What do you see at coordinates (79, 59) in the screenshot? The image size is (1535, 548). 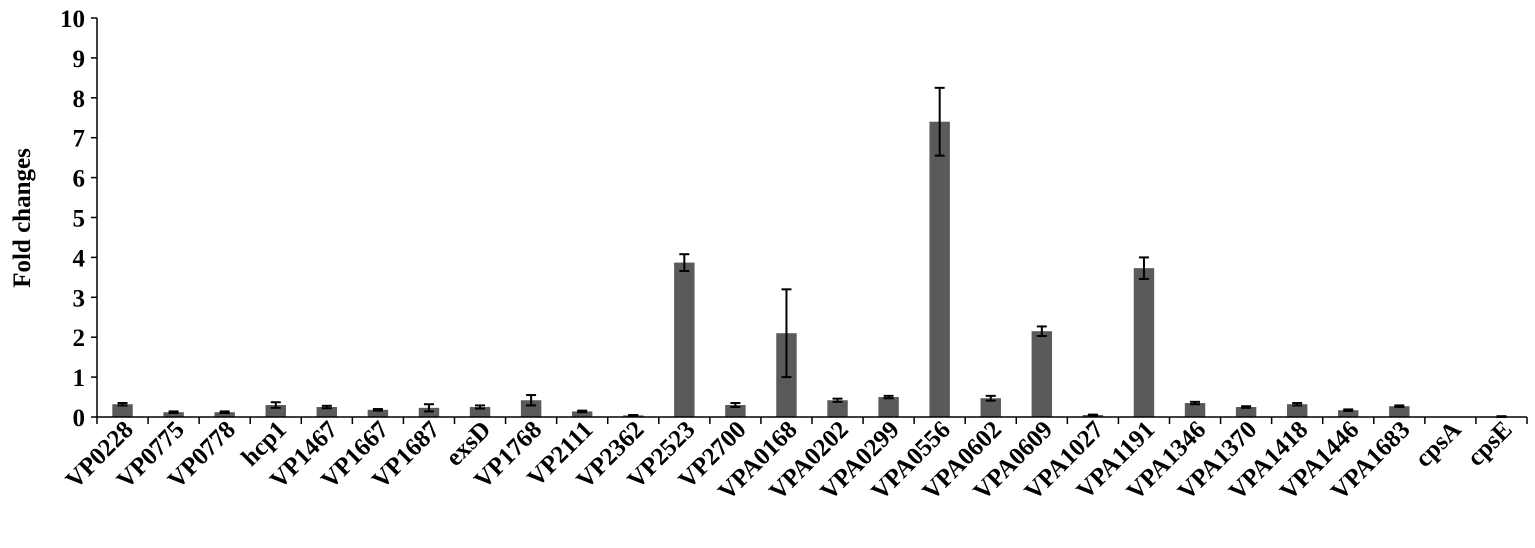 I see `y-tick-label: 9` at bounding box center [79, 59].